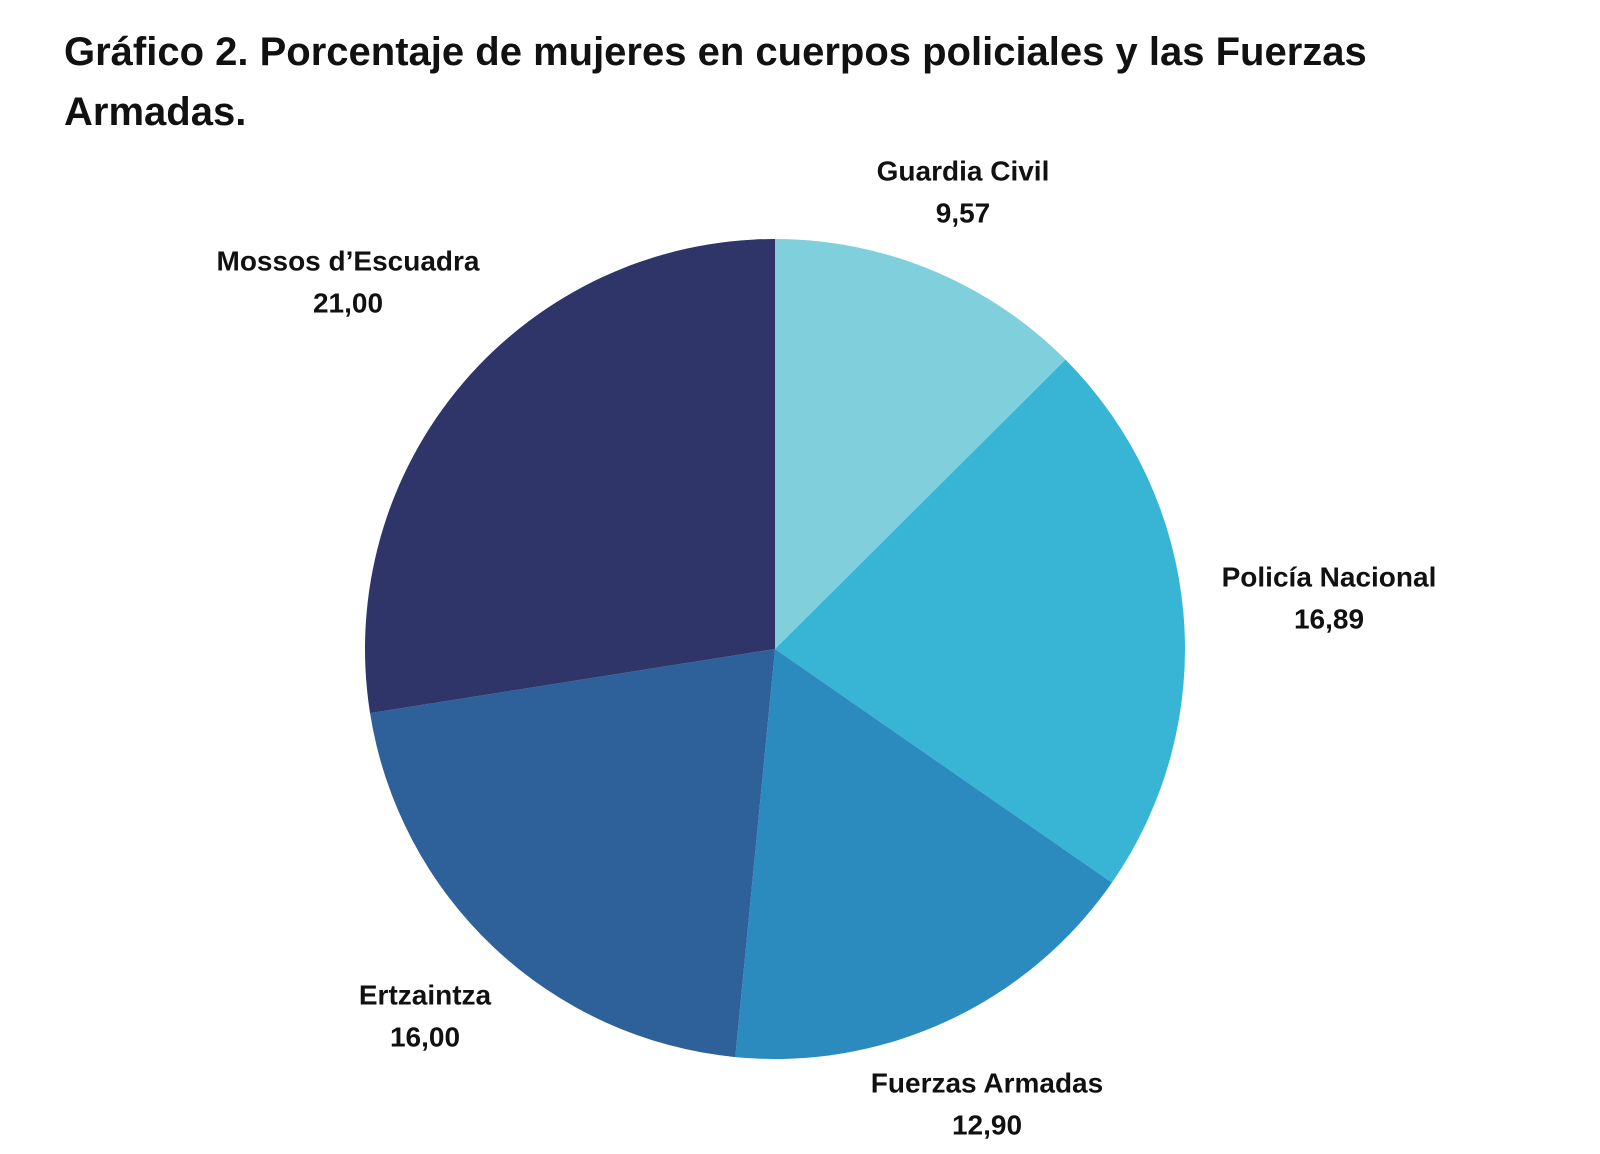  I want to click on value-label: 21,00, so click(348, 302).